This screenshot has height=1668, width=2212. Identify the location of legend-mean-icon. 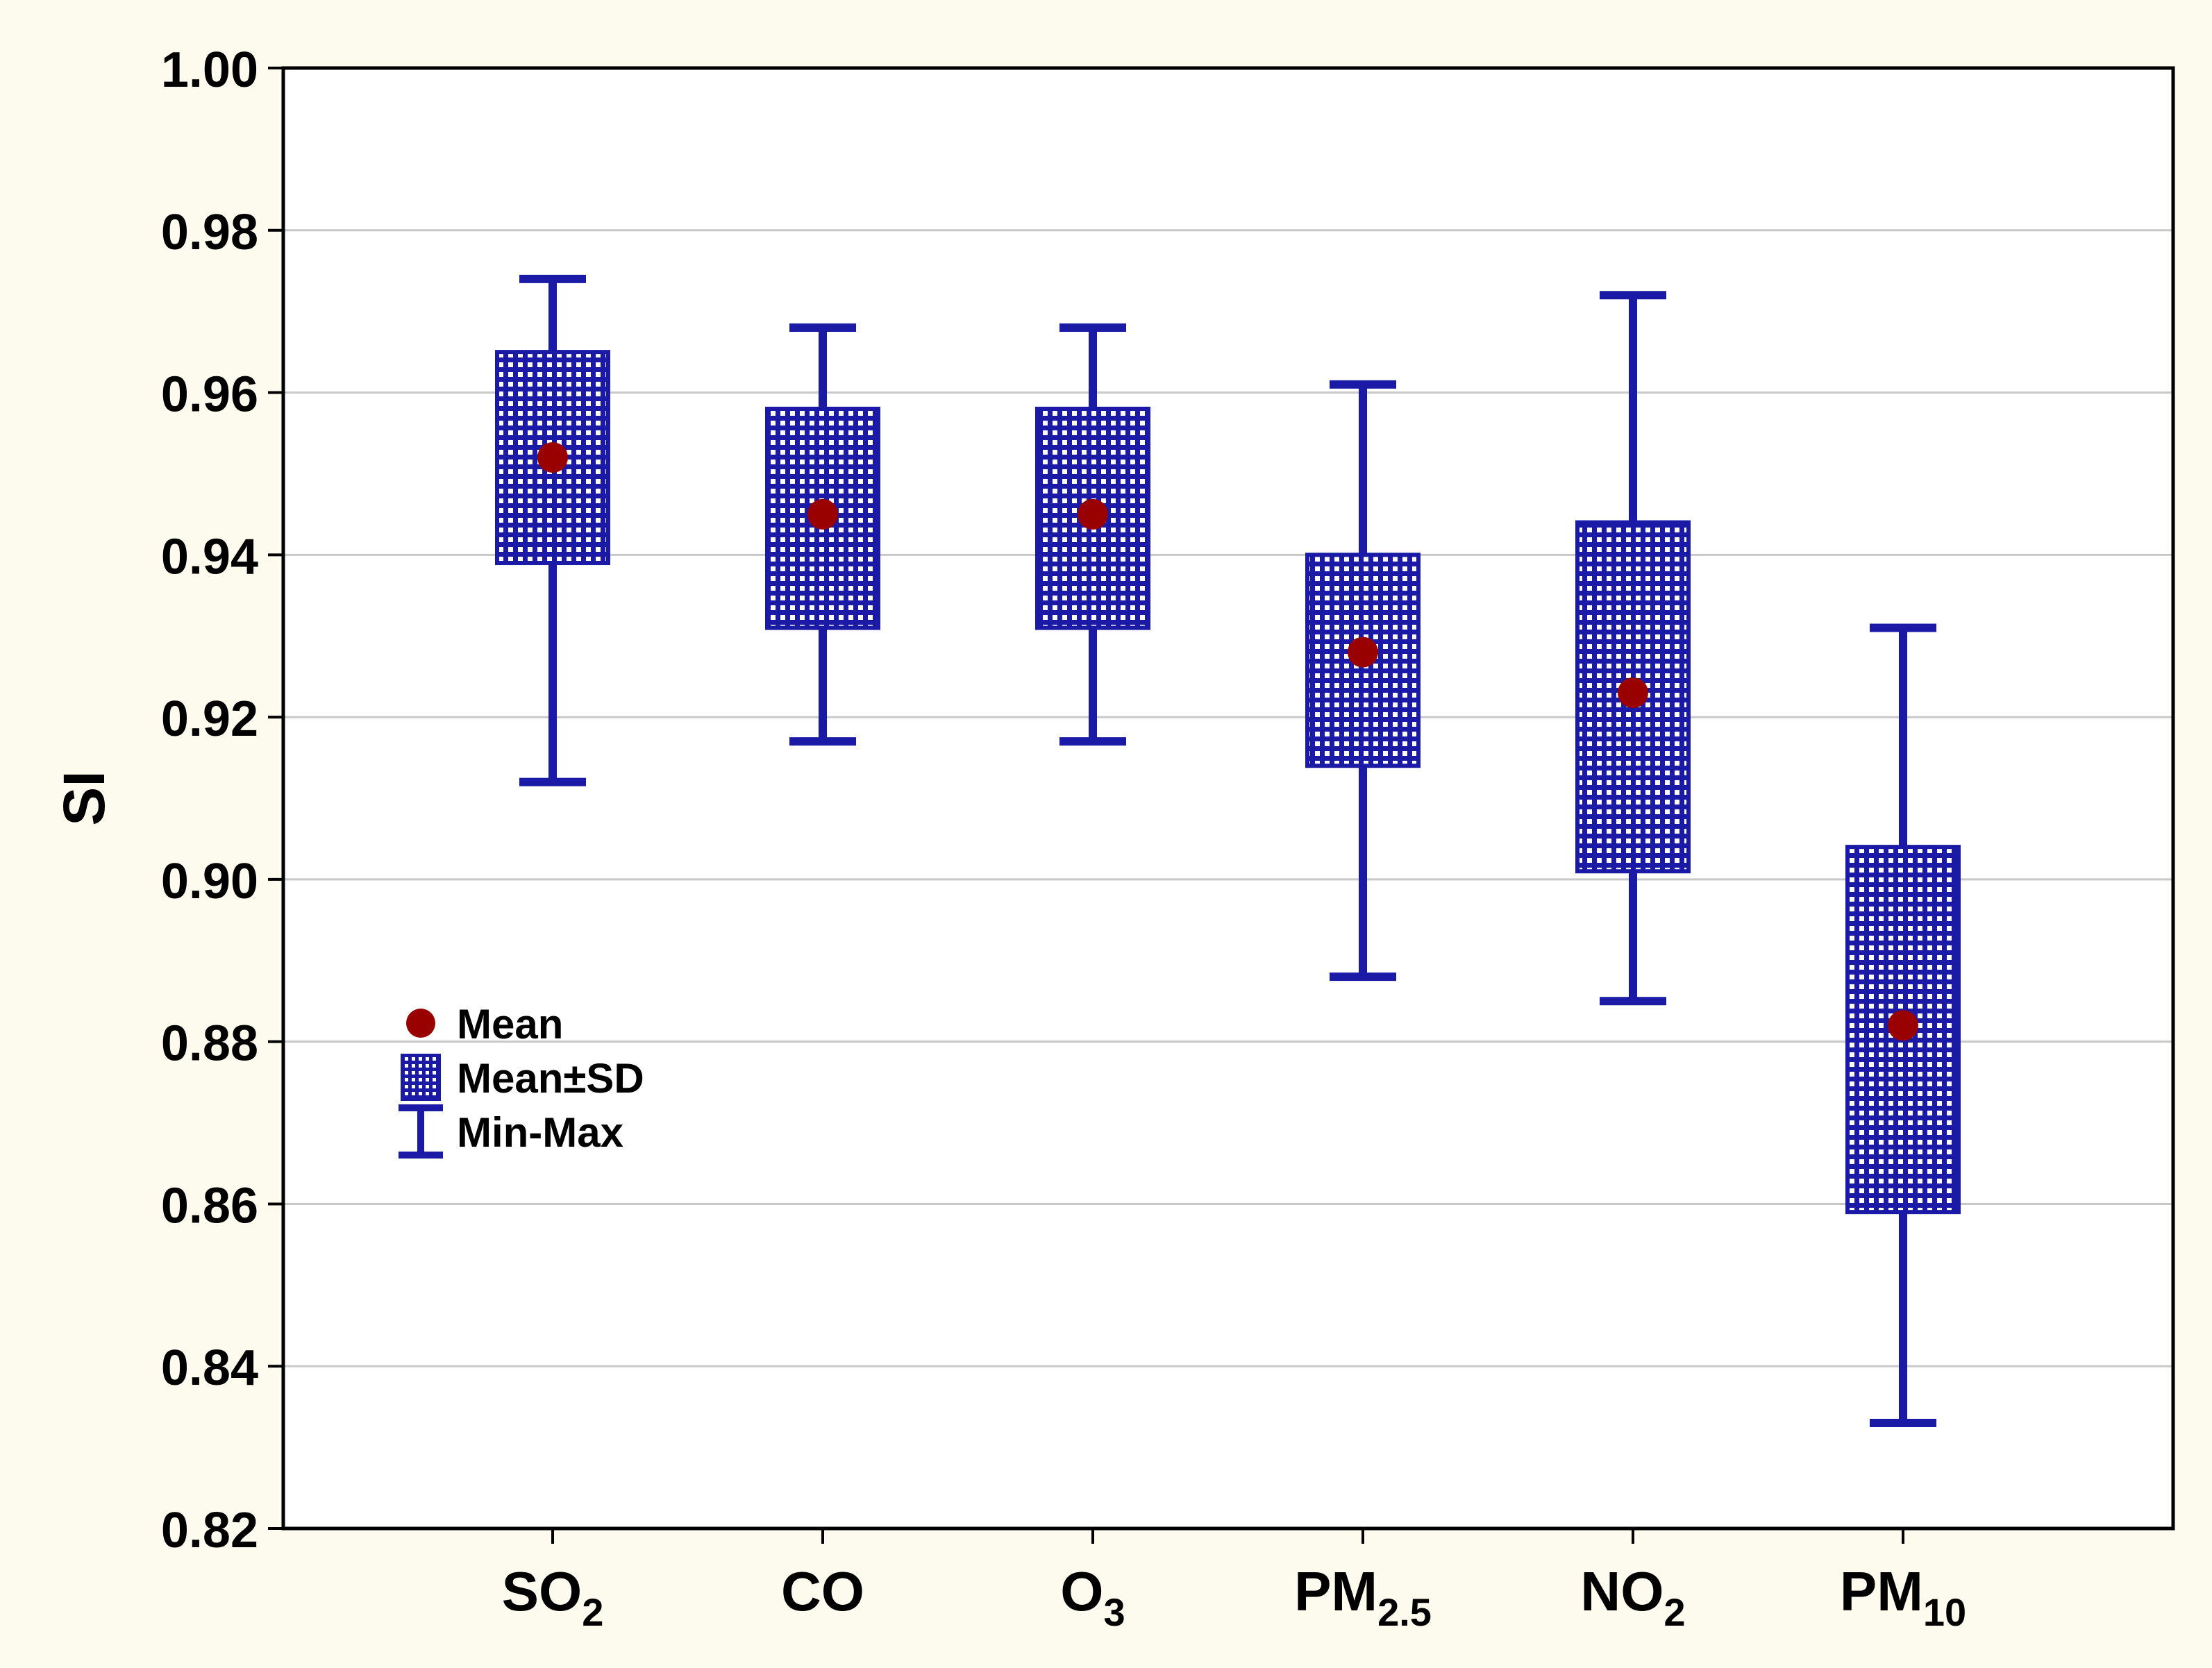
(420, 1023).